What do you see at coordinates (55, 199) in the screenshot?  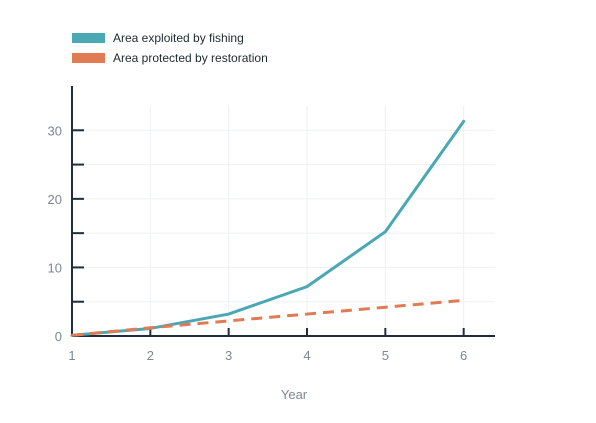 I see `y-tick-label: 20` at bounding box center [55, 199].